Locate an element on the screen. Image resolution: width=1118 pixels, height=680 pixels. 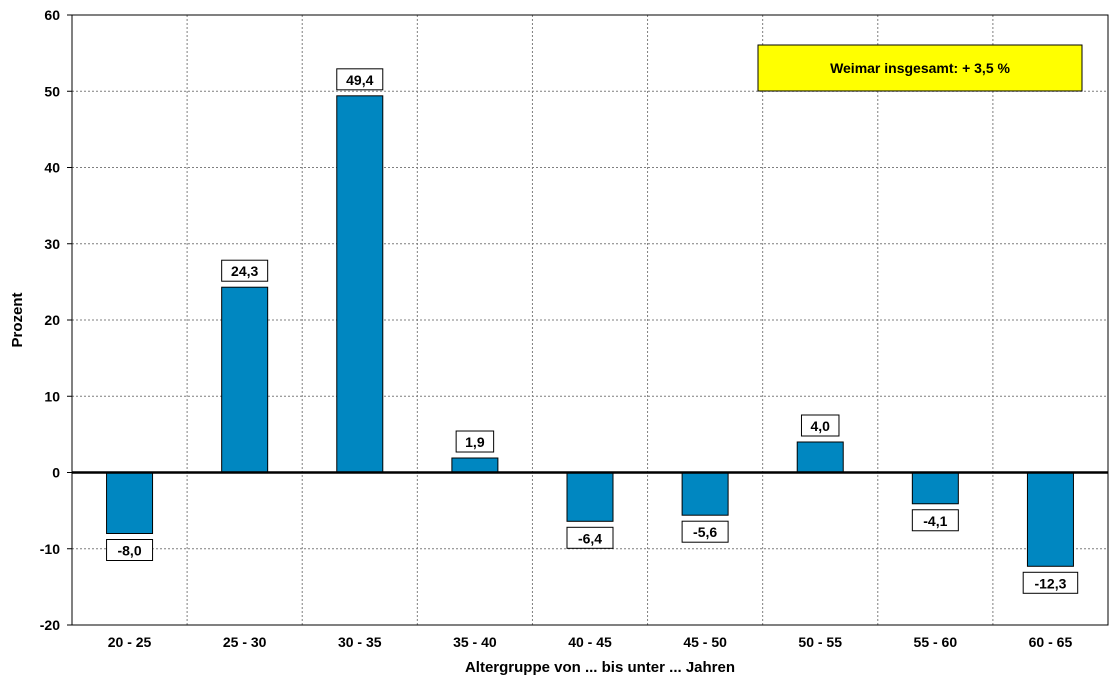
y-tick-label: 10 is located at coordinates (52, 396).